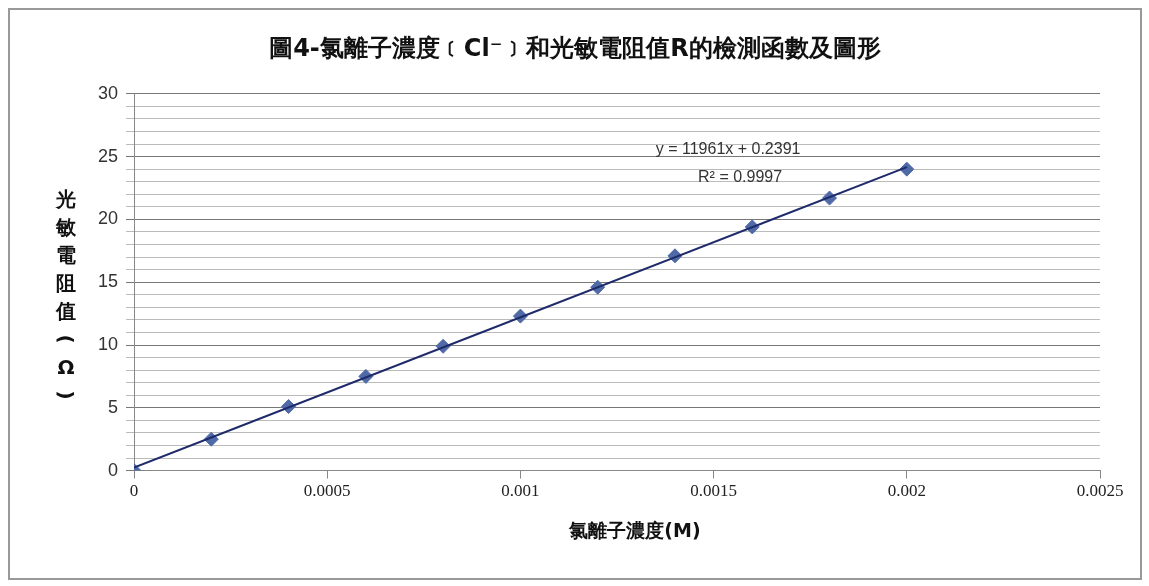 The width and height of the screenshot is (1149, 586). Describe the element at coordinates (113, 469) in the screenshot. I see `y-tick-label: 0` at that location.